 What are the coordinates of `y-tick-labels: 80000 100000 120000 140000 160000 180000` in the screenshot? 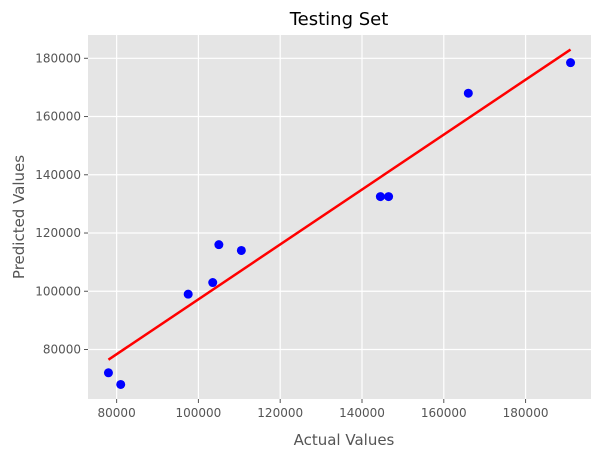 It's located at (61, 203).